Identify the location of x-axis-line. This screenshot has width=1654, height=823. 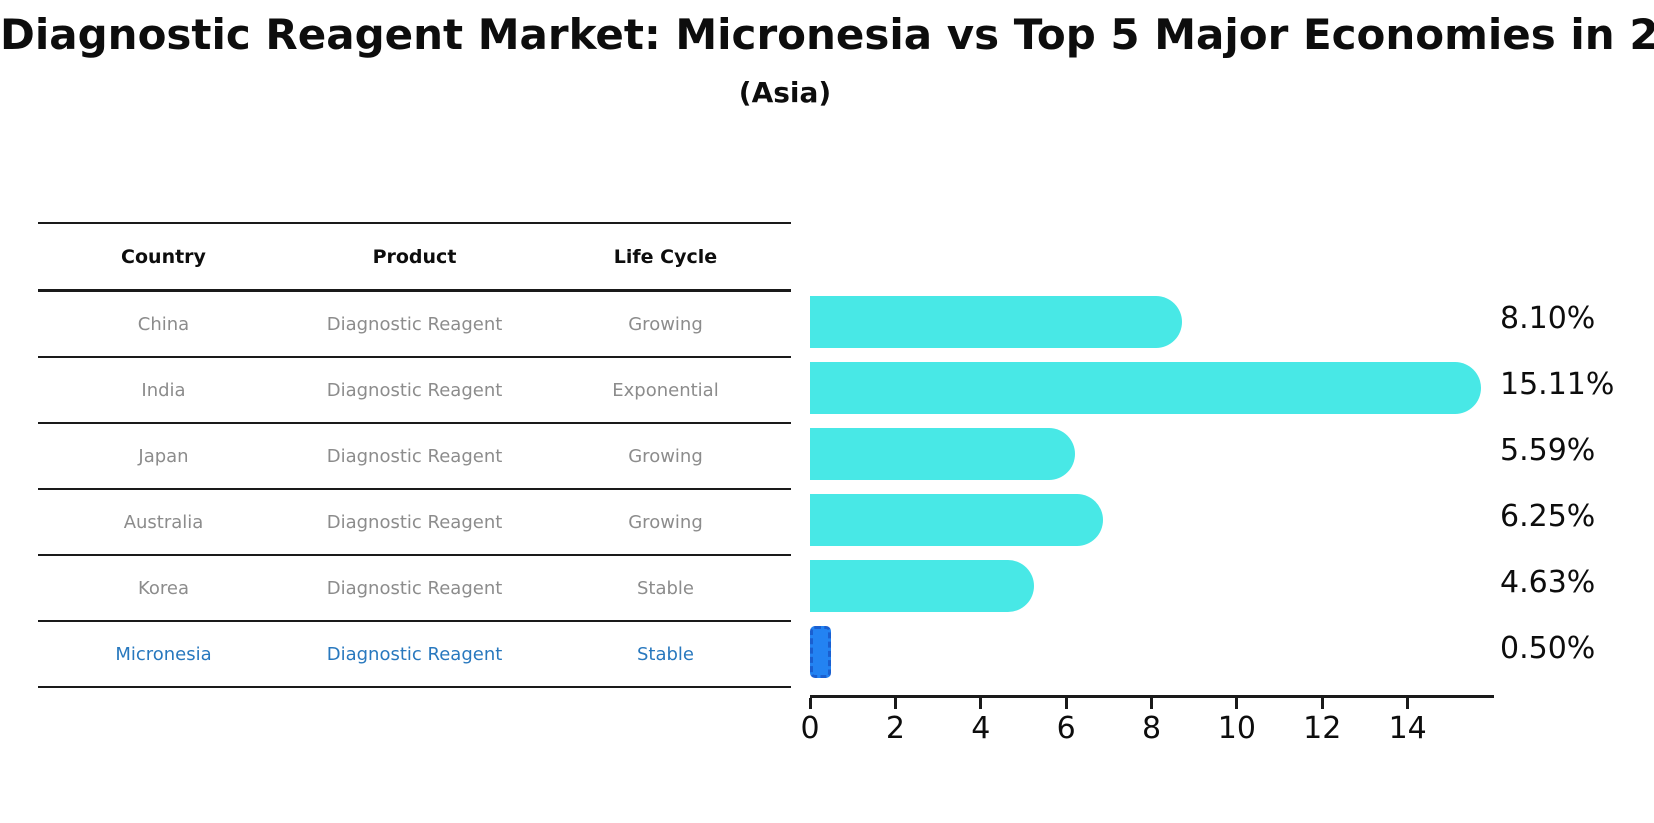
(1152, 696).